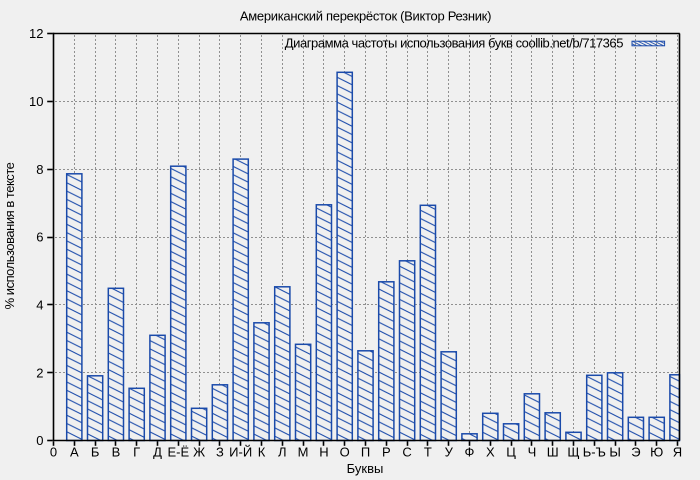 The width and height of the screenshot is (700, 480). Describe the element at coordinates (36, 33) in the screenshot. I see `svg-text: 12` at that location.